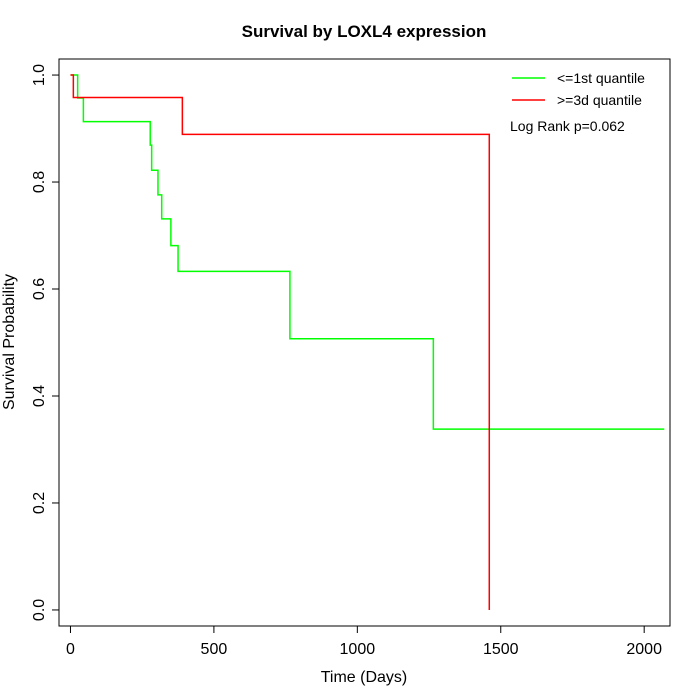 The image size is (700, 700). Describe the element at coordinates (9, 342) in the screenshot. I see `y-axis-label: Survival Probability` at that location.